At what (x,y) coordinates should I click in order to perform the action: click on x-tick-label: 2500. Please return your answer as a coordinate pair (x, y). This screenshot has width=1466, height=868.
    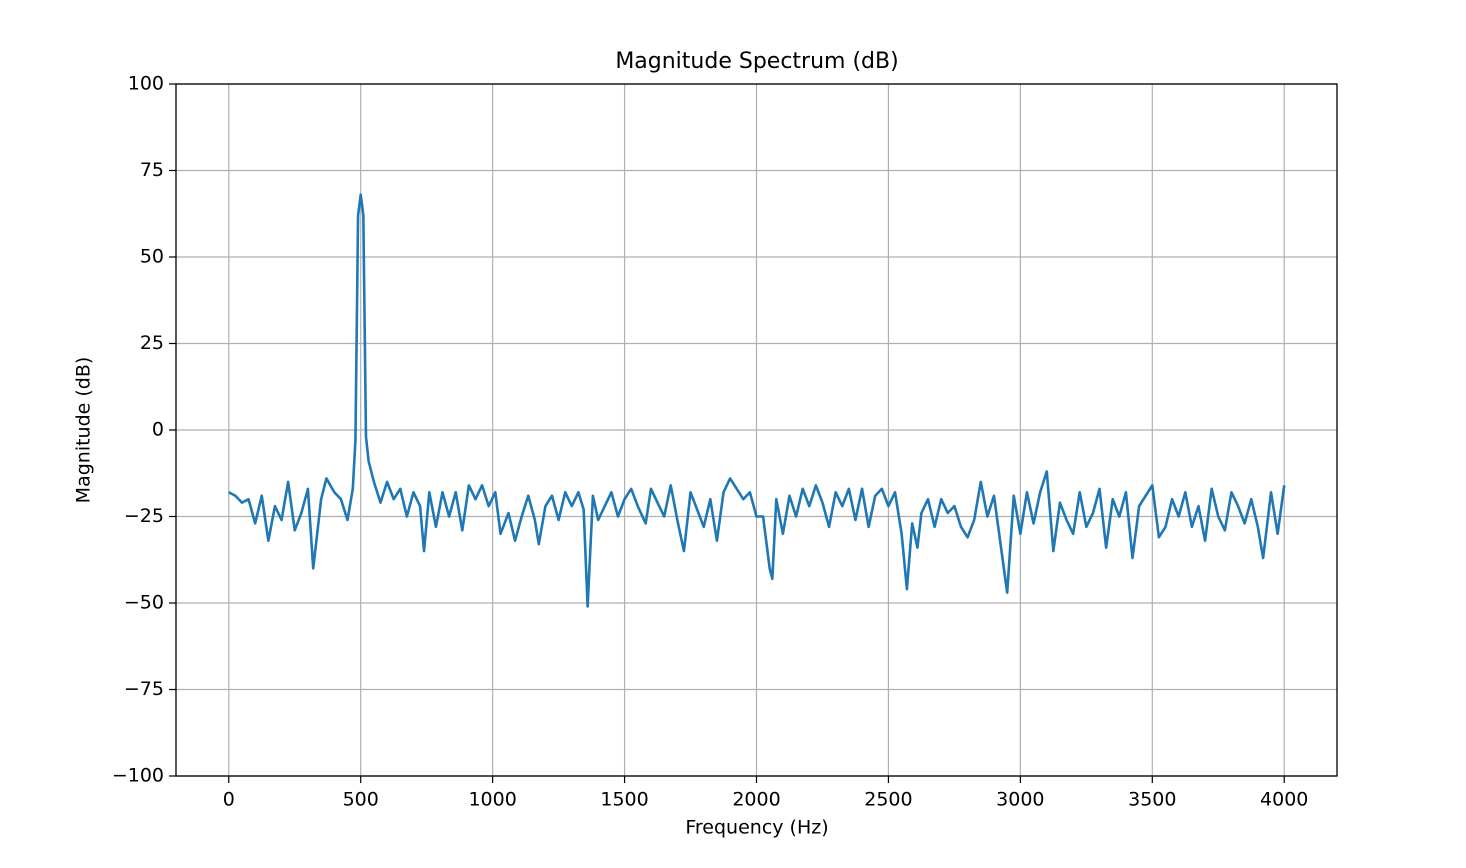
    Looking at the image, I should click on (888, 800).